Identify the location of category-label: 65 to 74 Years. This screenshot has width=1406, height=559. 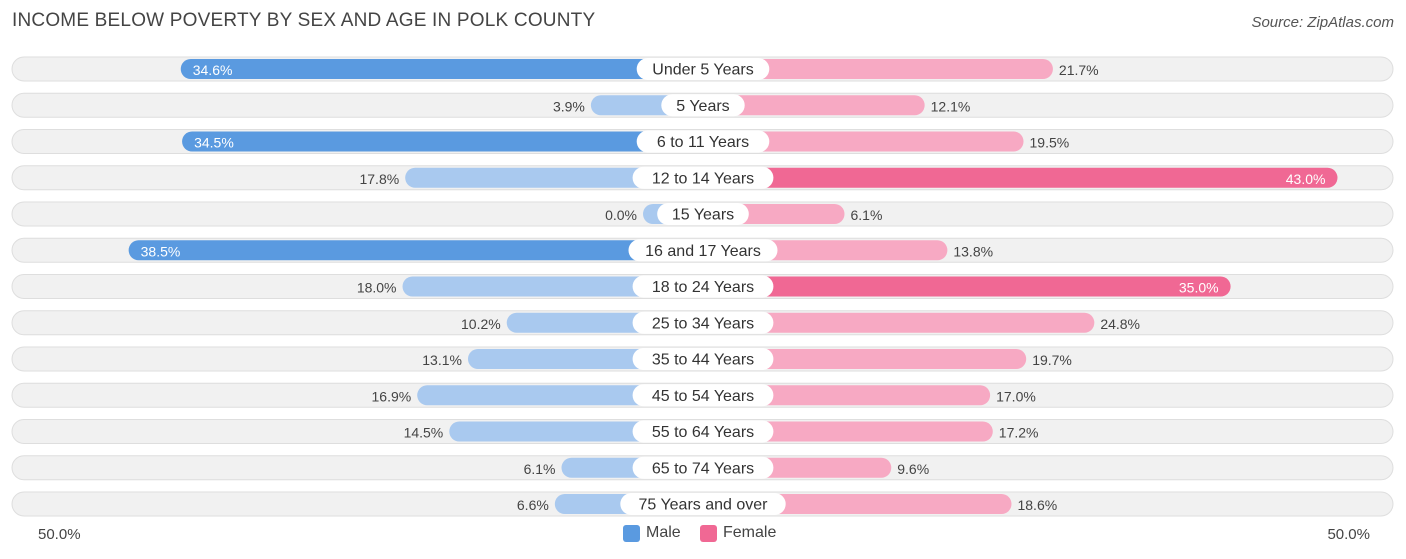
(703, 468).